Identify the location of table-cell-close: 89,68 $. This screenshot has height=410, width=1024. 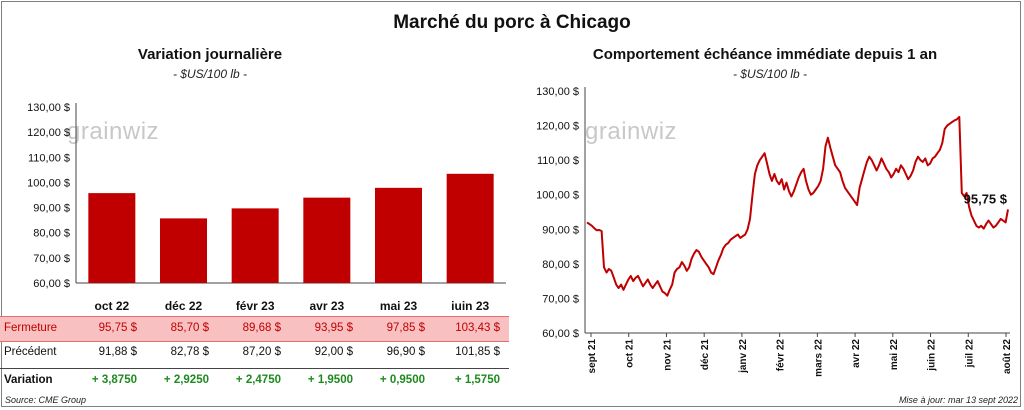
(261, 328).